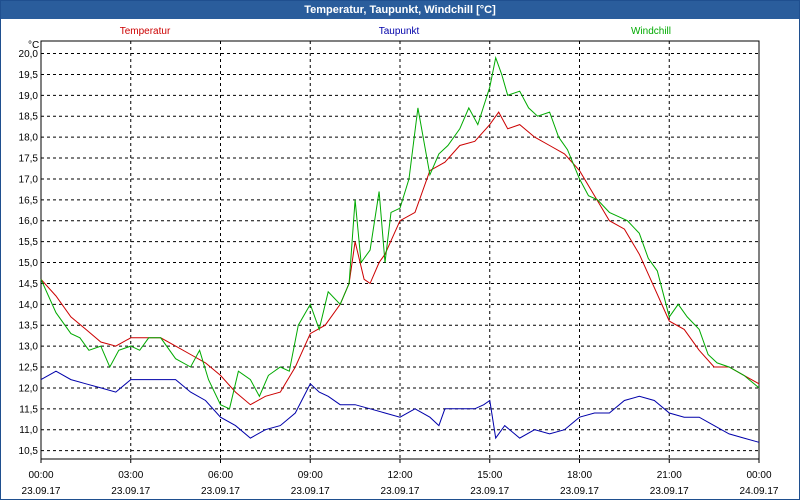 This screenshot has height=500, width=800. I want to click on y-tick-label: 17,0, so click(29, 179).